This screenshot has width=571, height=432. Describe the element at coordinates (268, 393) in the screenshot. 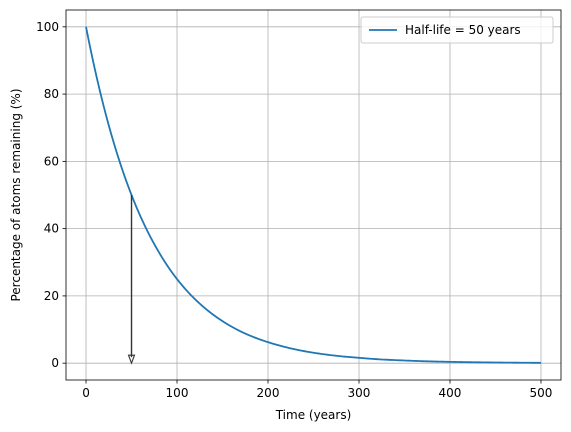

I see `x-tick-label: 200` at that location.